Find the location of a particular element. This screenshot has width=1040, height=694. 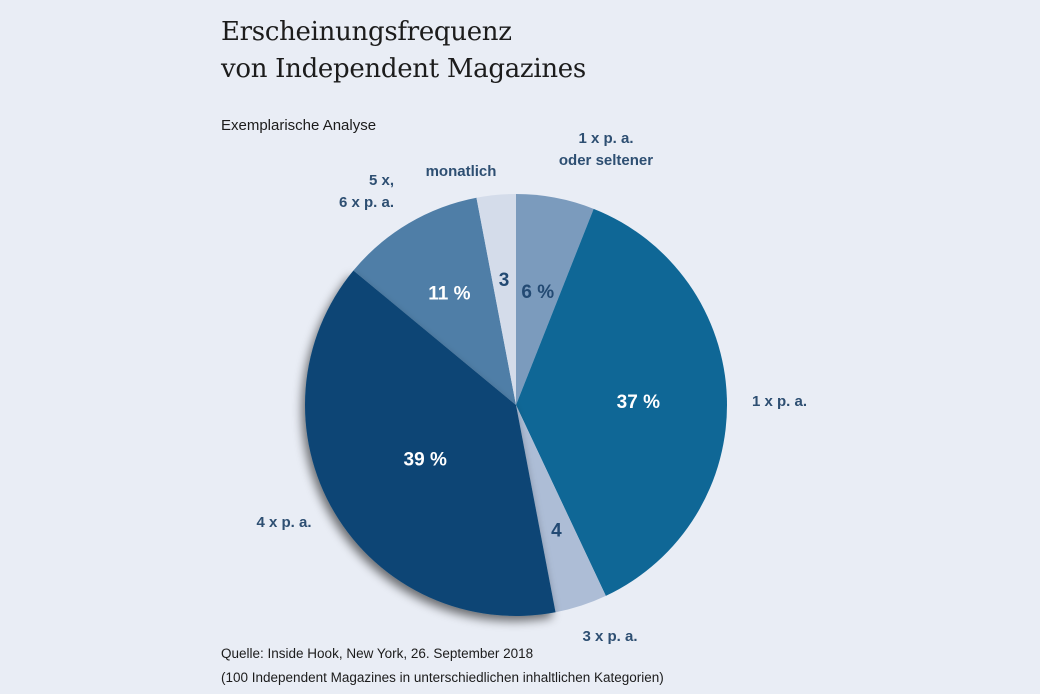

chart-title-line-2: von Independent Magazines is located at coordinates (403, 69).